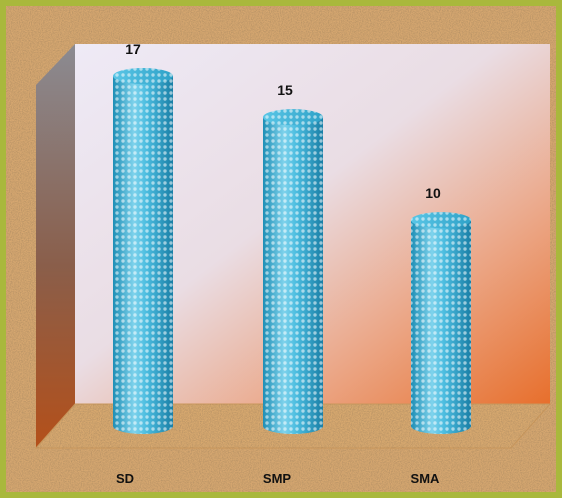 The height and width of the screenshot is (498, 562). What do you see at coordinates (426, 478) in the screenshot?
I see `category-label-sma: SMA` at bounding box center [426, 478].